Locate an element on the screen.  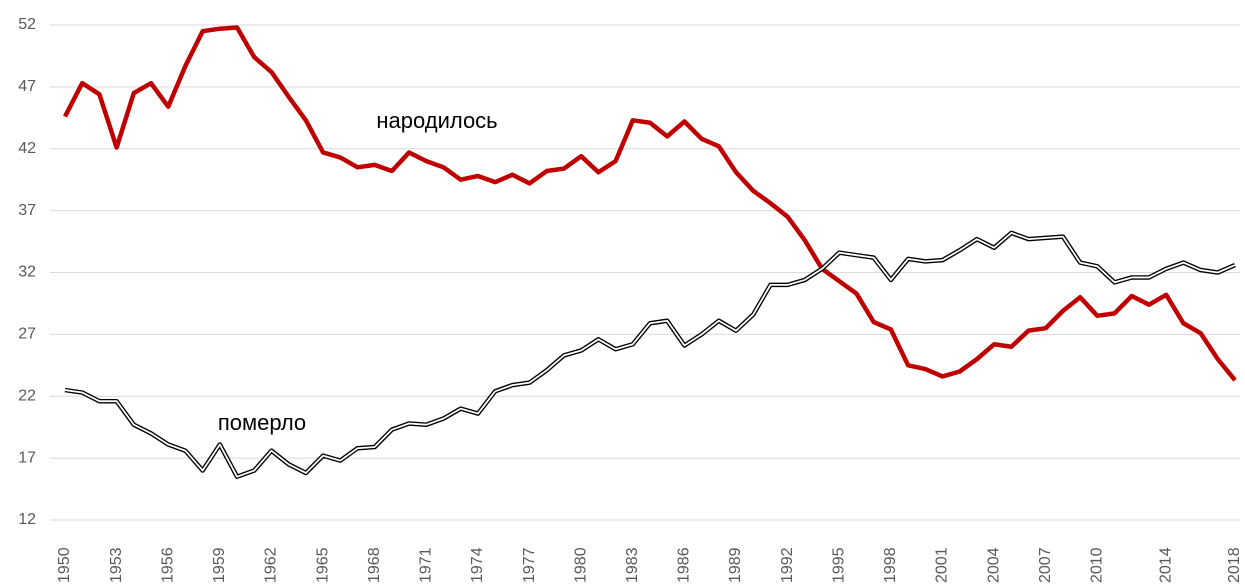
x-tick-label: 1968 is located at coordinates (374, 565).